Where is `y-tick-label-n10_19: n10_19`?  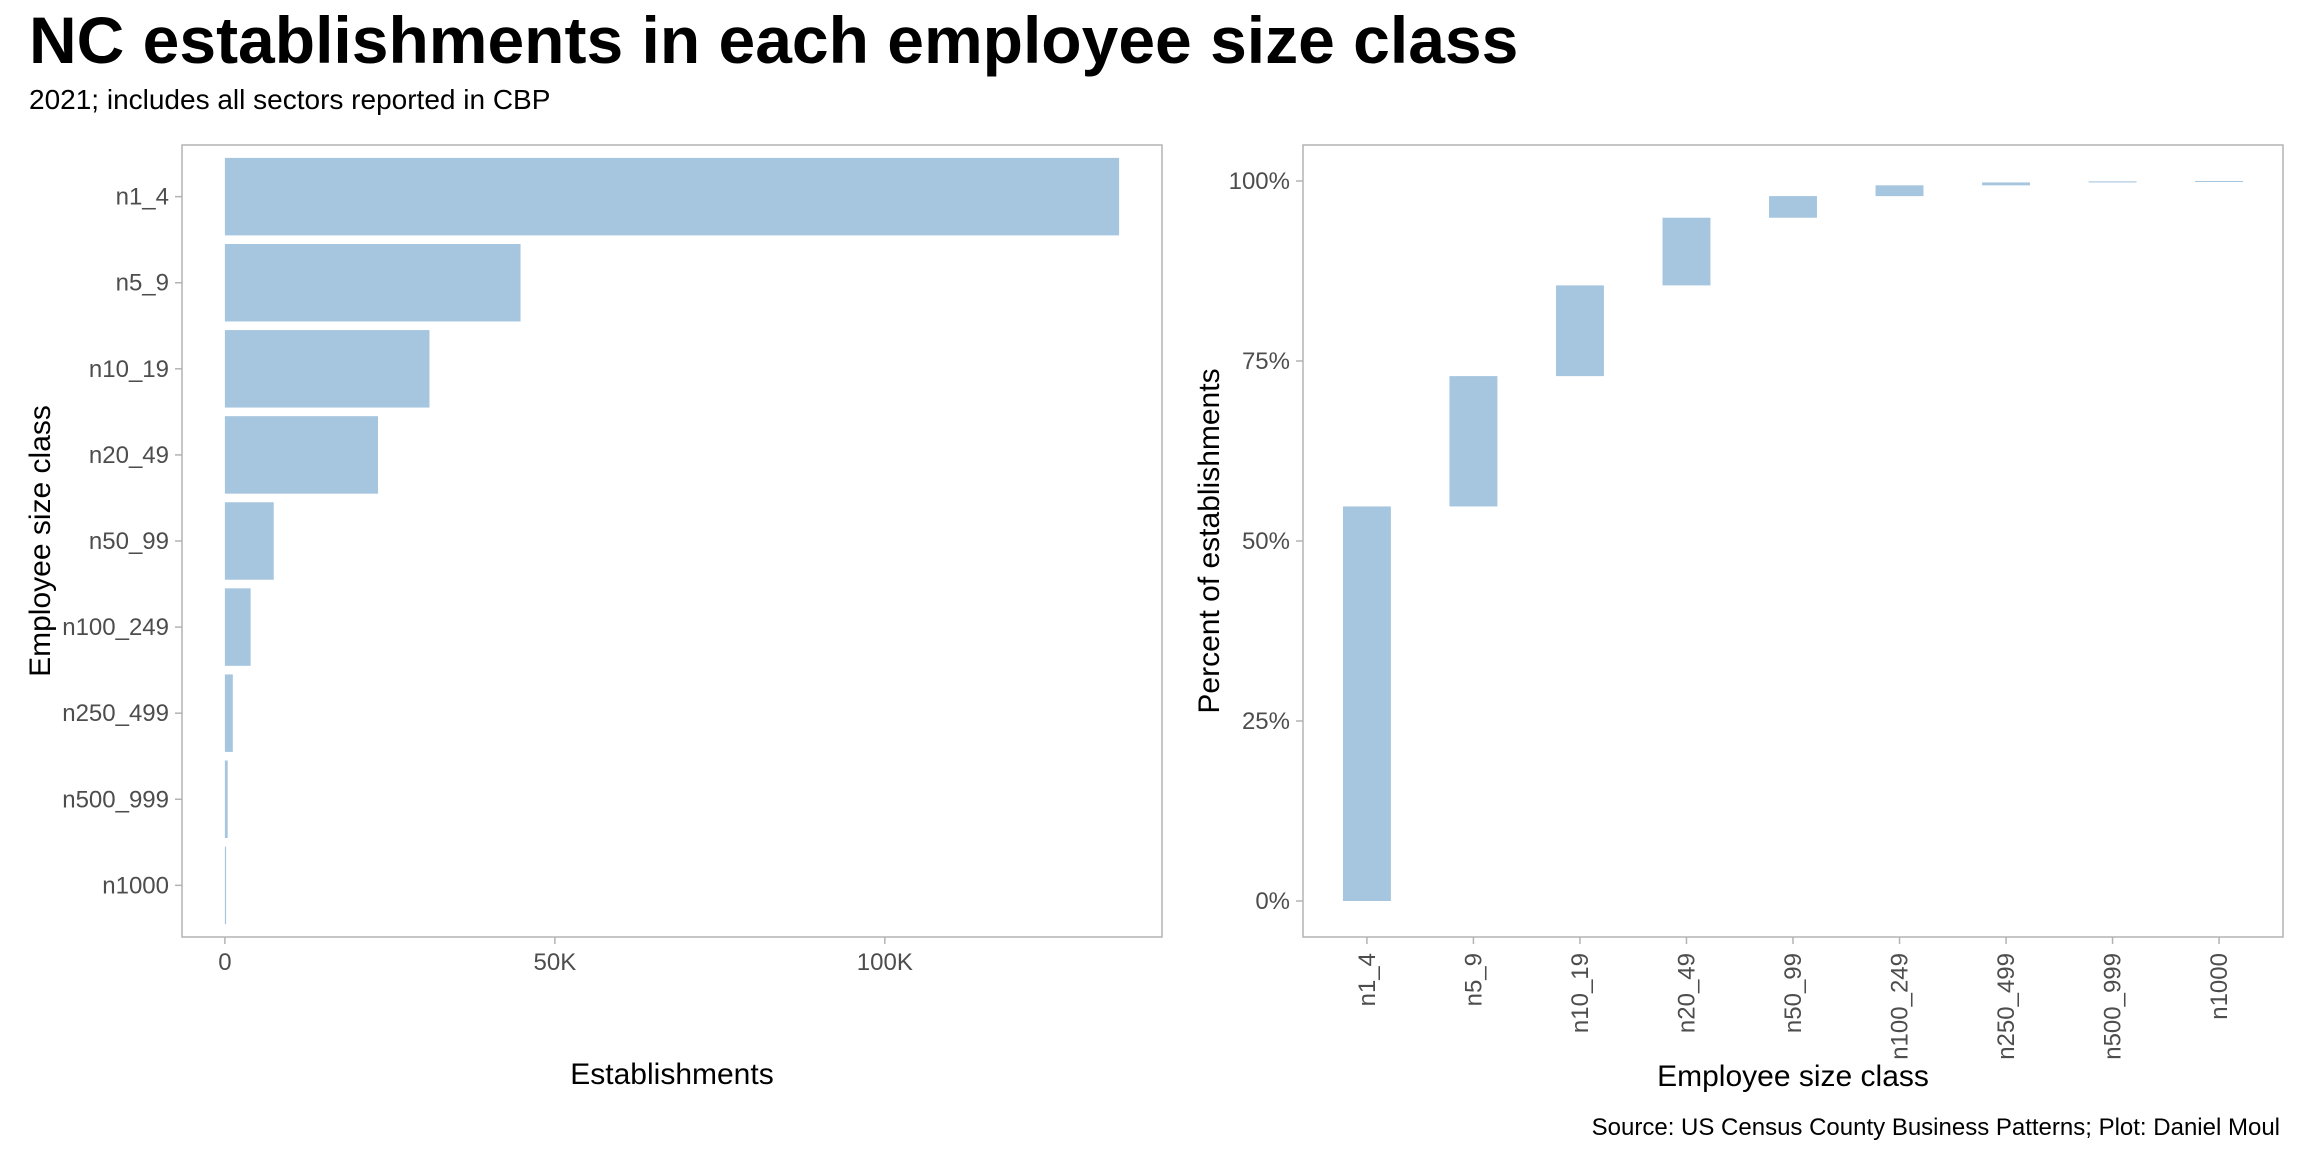 y-tick-label-n10_19: n10_19 is located at coordinates (129, 369).